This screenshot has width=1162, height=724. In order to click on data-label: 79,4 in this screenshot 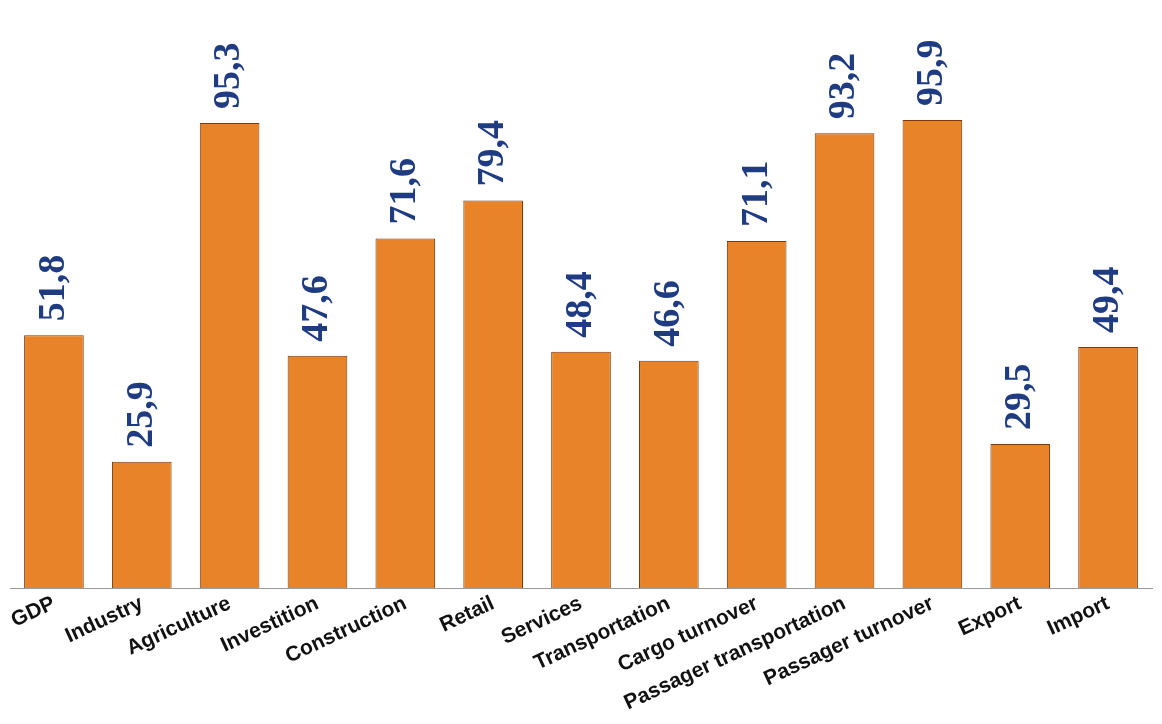, I will do `click(489, 153)`.